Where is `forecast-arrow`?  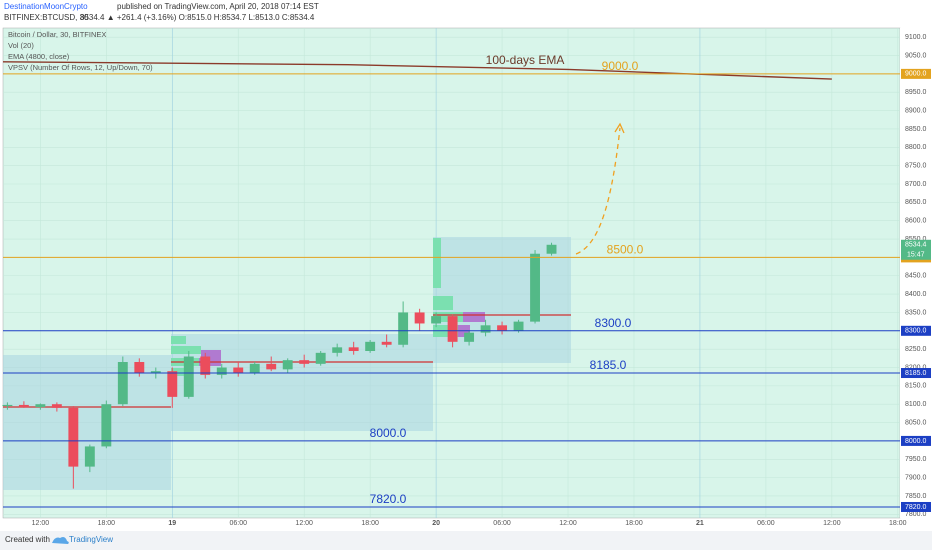 forecast-arrow is located at coordinates (598, 191).